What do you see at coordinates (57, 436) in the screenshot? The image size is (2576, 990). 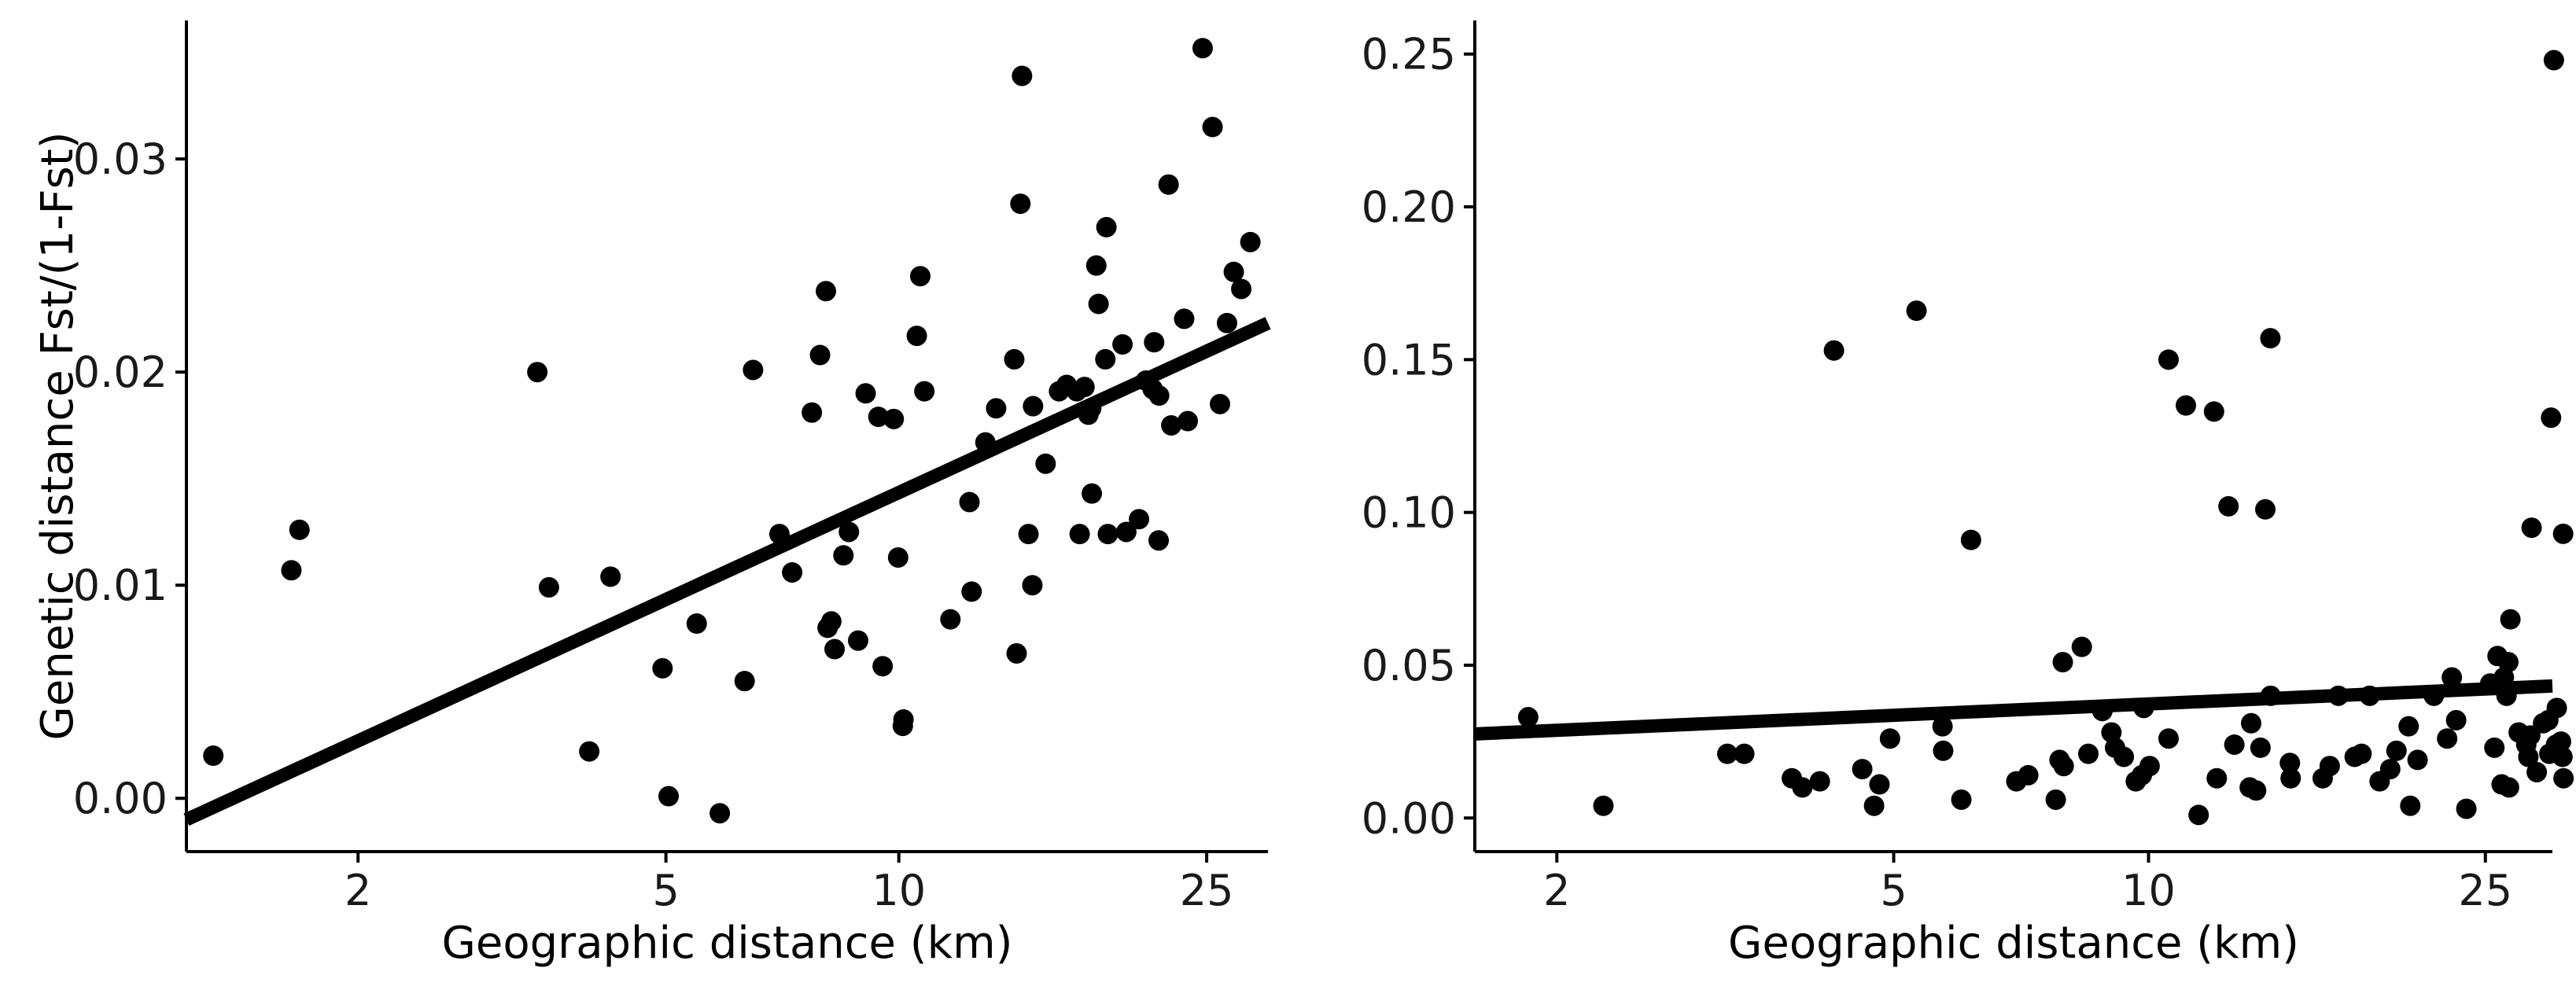 I see `y-axis-title: Genetic distance Fst/(1-Fst)` at bounding box center [57, 436].